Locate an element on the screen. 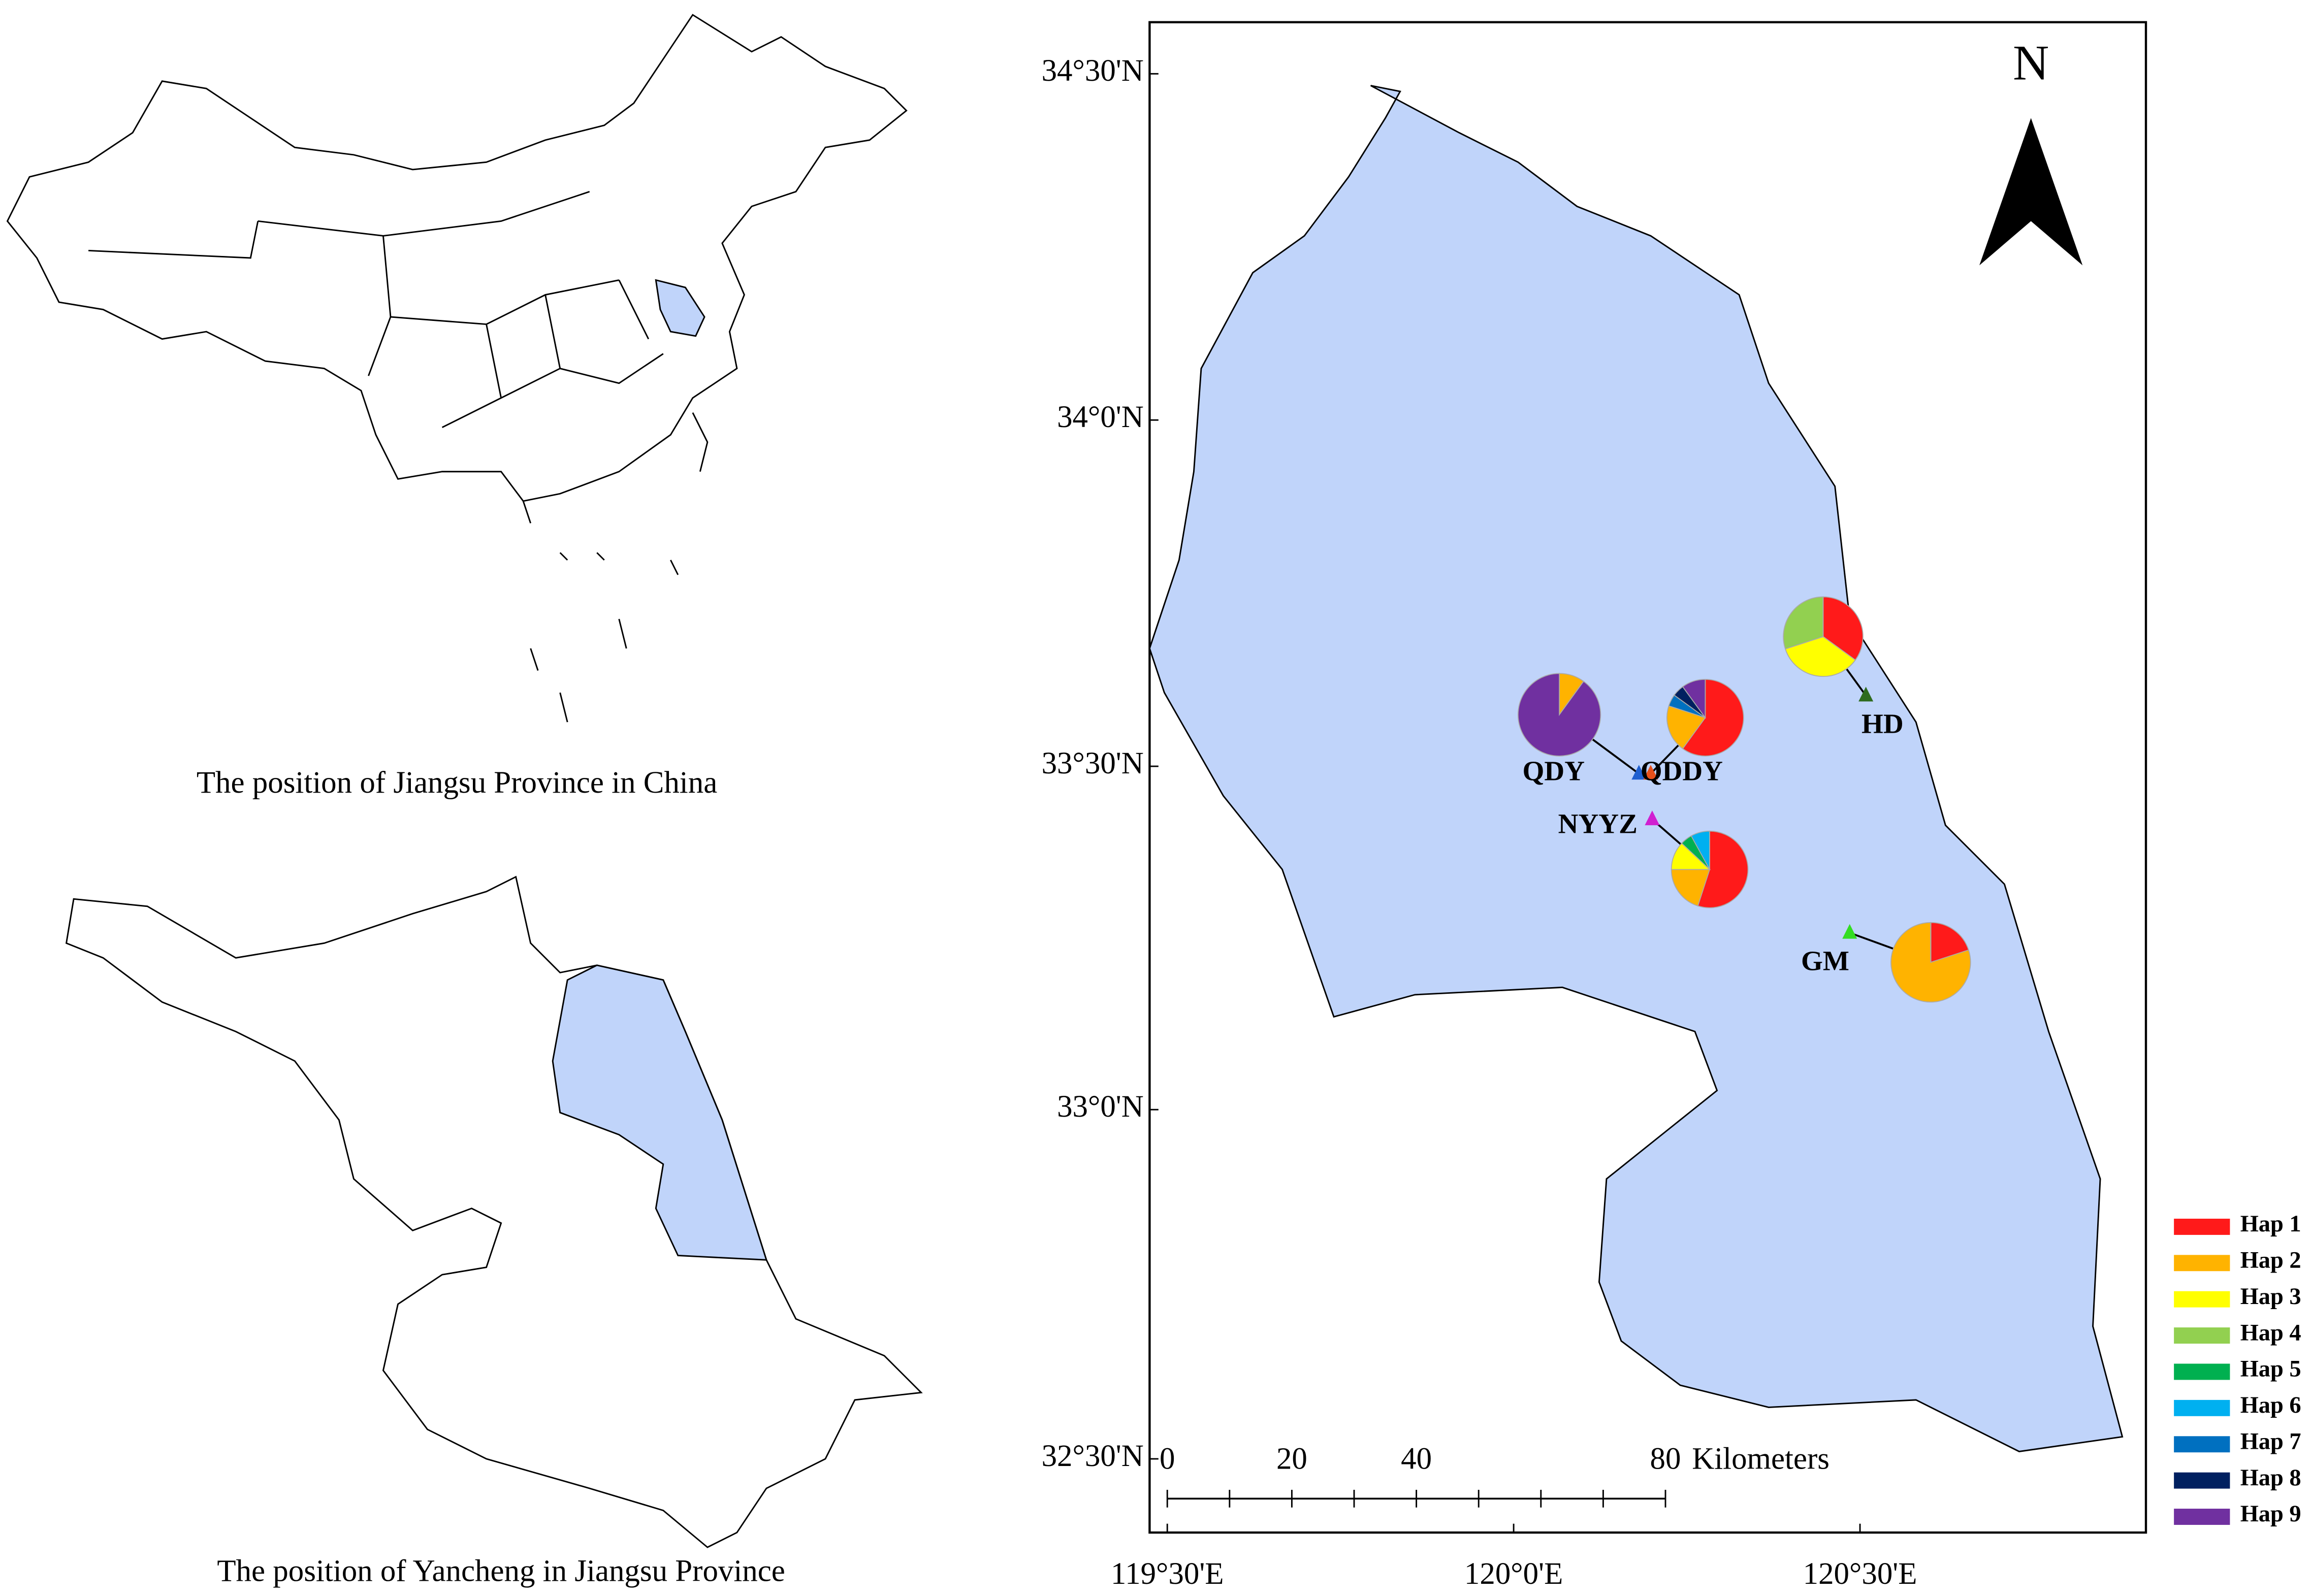  lon-label: 120°30'E is located at coordinates (1860, 1574).